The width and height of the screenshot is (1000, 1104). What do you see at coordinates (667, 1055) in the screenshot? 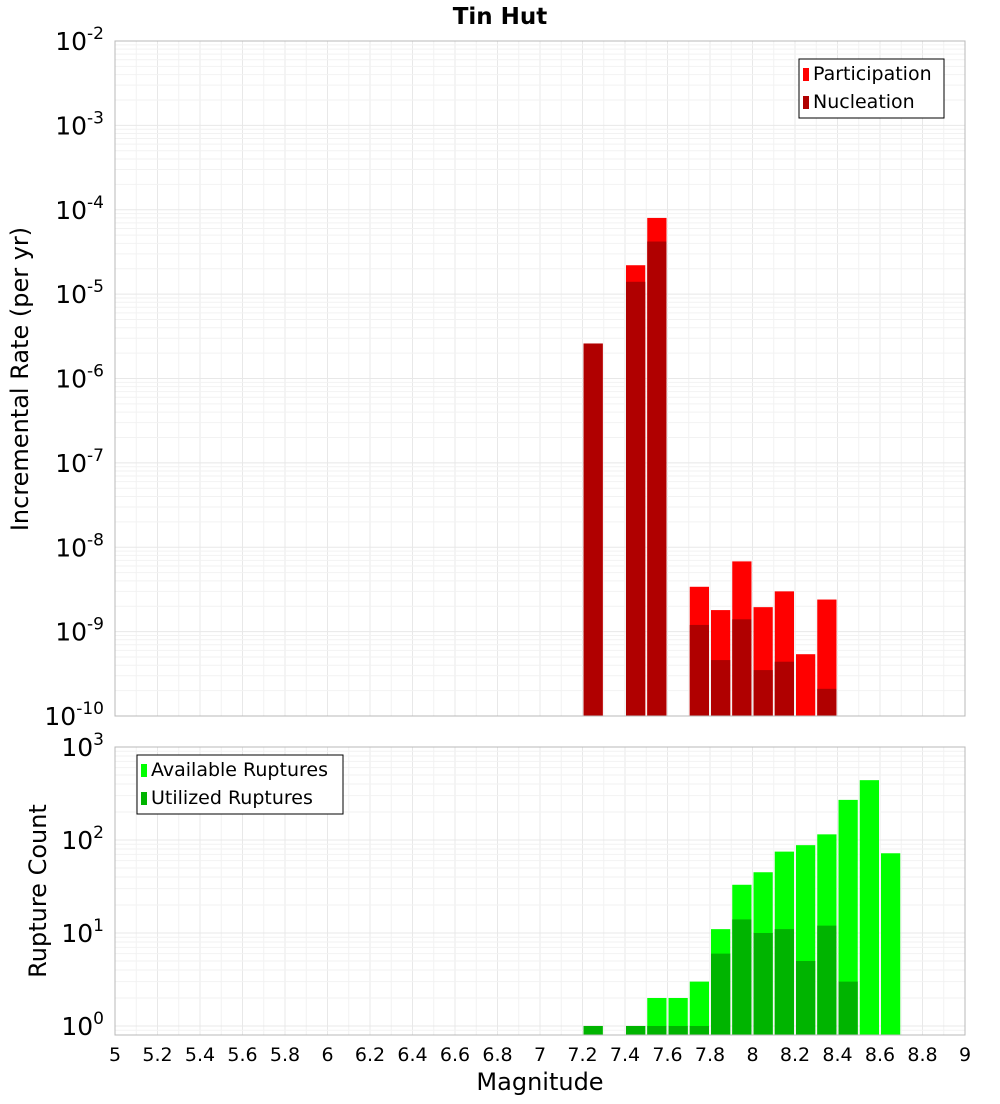
I see `x-tick-label: 7.6` at bounding box center [667, 1055].